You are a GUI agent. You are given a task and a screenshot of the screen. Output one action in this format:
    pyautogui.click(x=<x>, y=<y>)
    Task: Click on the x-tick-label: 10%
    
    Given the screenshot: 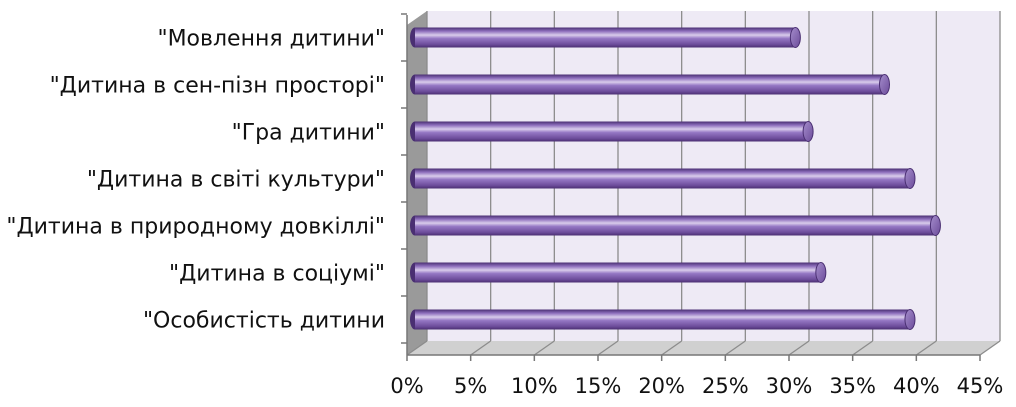 What is the action you would take?
    pyautogui.click(x=534, y=386)
    